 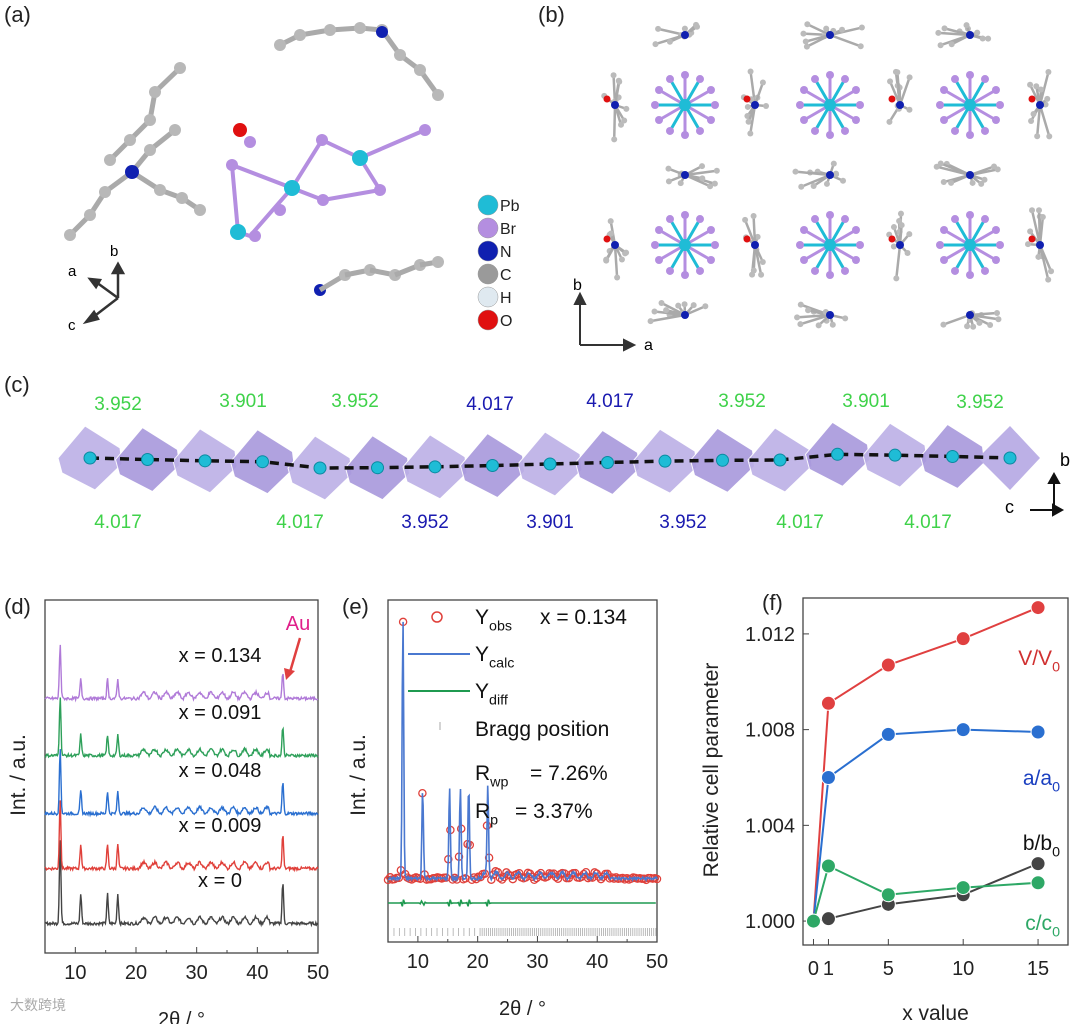 What do you see at coordinates (550, 522) in the screenshot?
I see `distance-label-bottom: 3.901` at bounding box center [550, 522].